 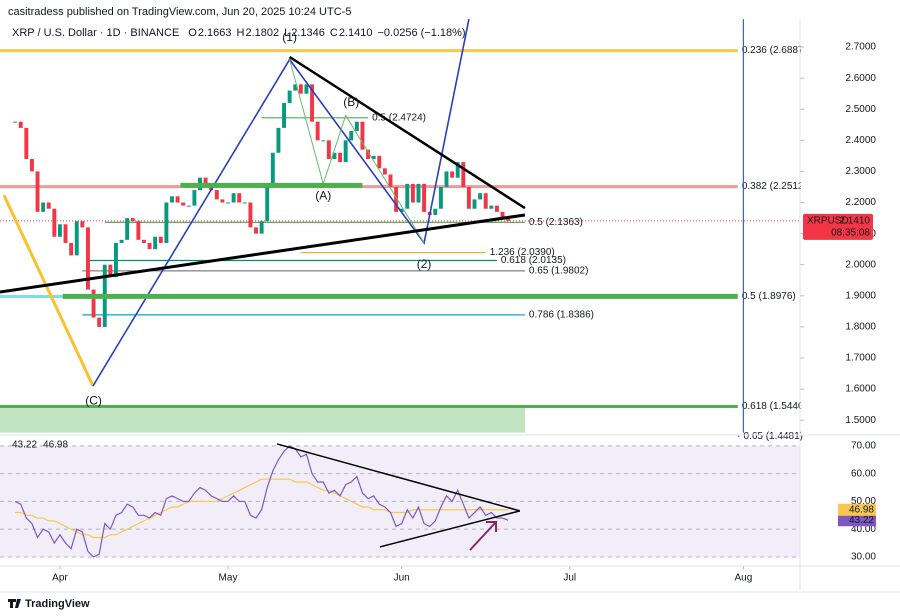 I want to click on wave-label: (C), so click(x=93, y=401).